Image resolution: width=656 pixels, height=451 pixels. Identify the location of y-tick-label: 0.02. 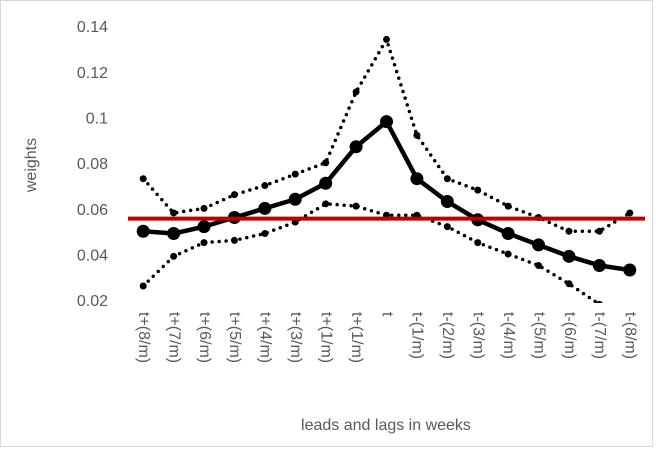
(92, 301).